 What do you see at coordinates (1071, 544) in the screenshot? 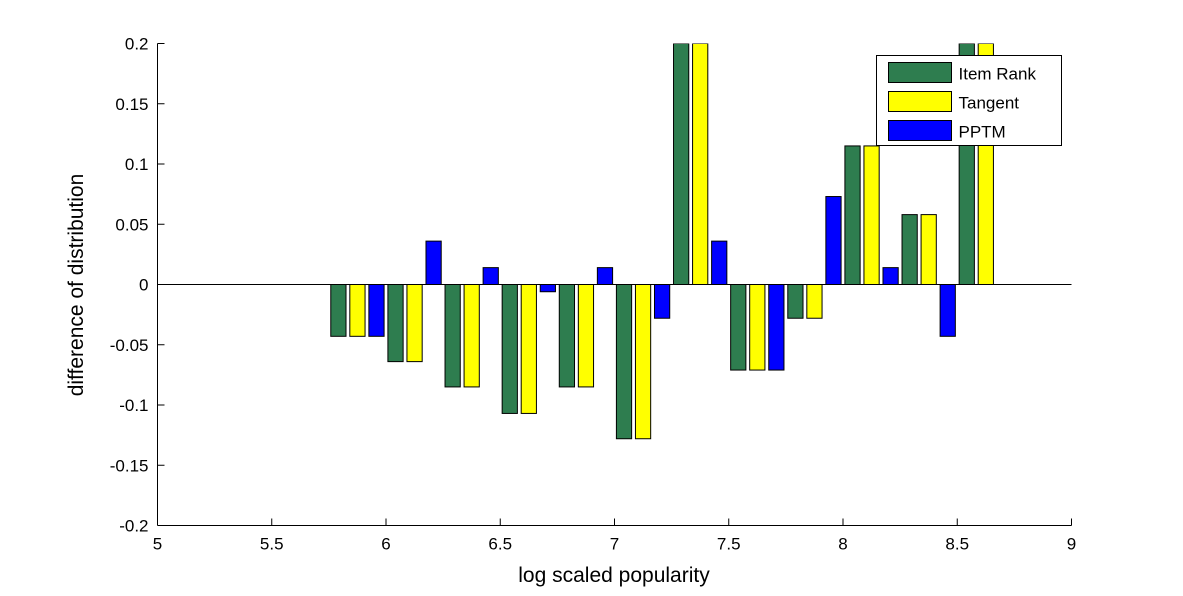
I see `x-tick-label: 9` at bounding box center [1071, 544].